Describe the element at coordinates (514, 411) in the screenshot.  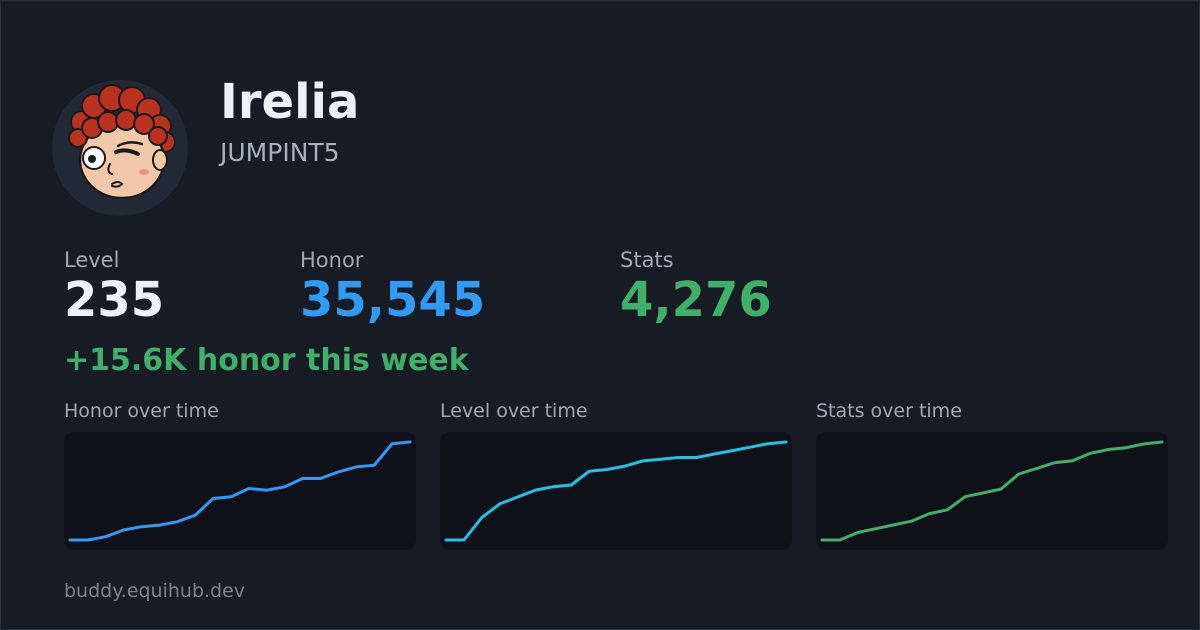
I see `chart-title-level: Level over time` at that location.